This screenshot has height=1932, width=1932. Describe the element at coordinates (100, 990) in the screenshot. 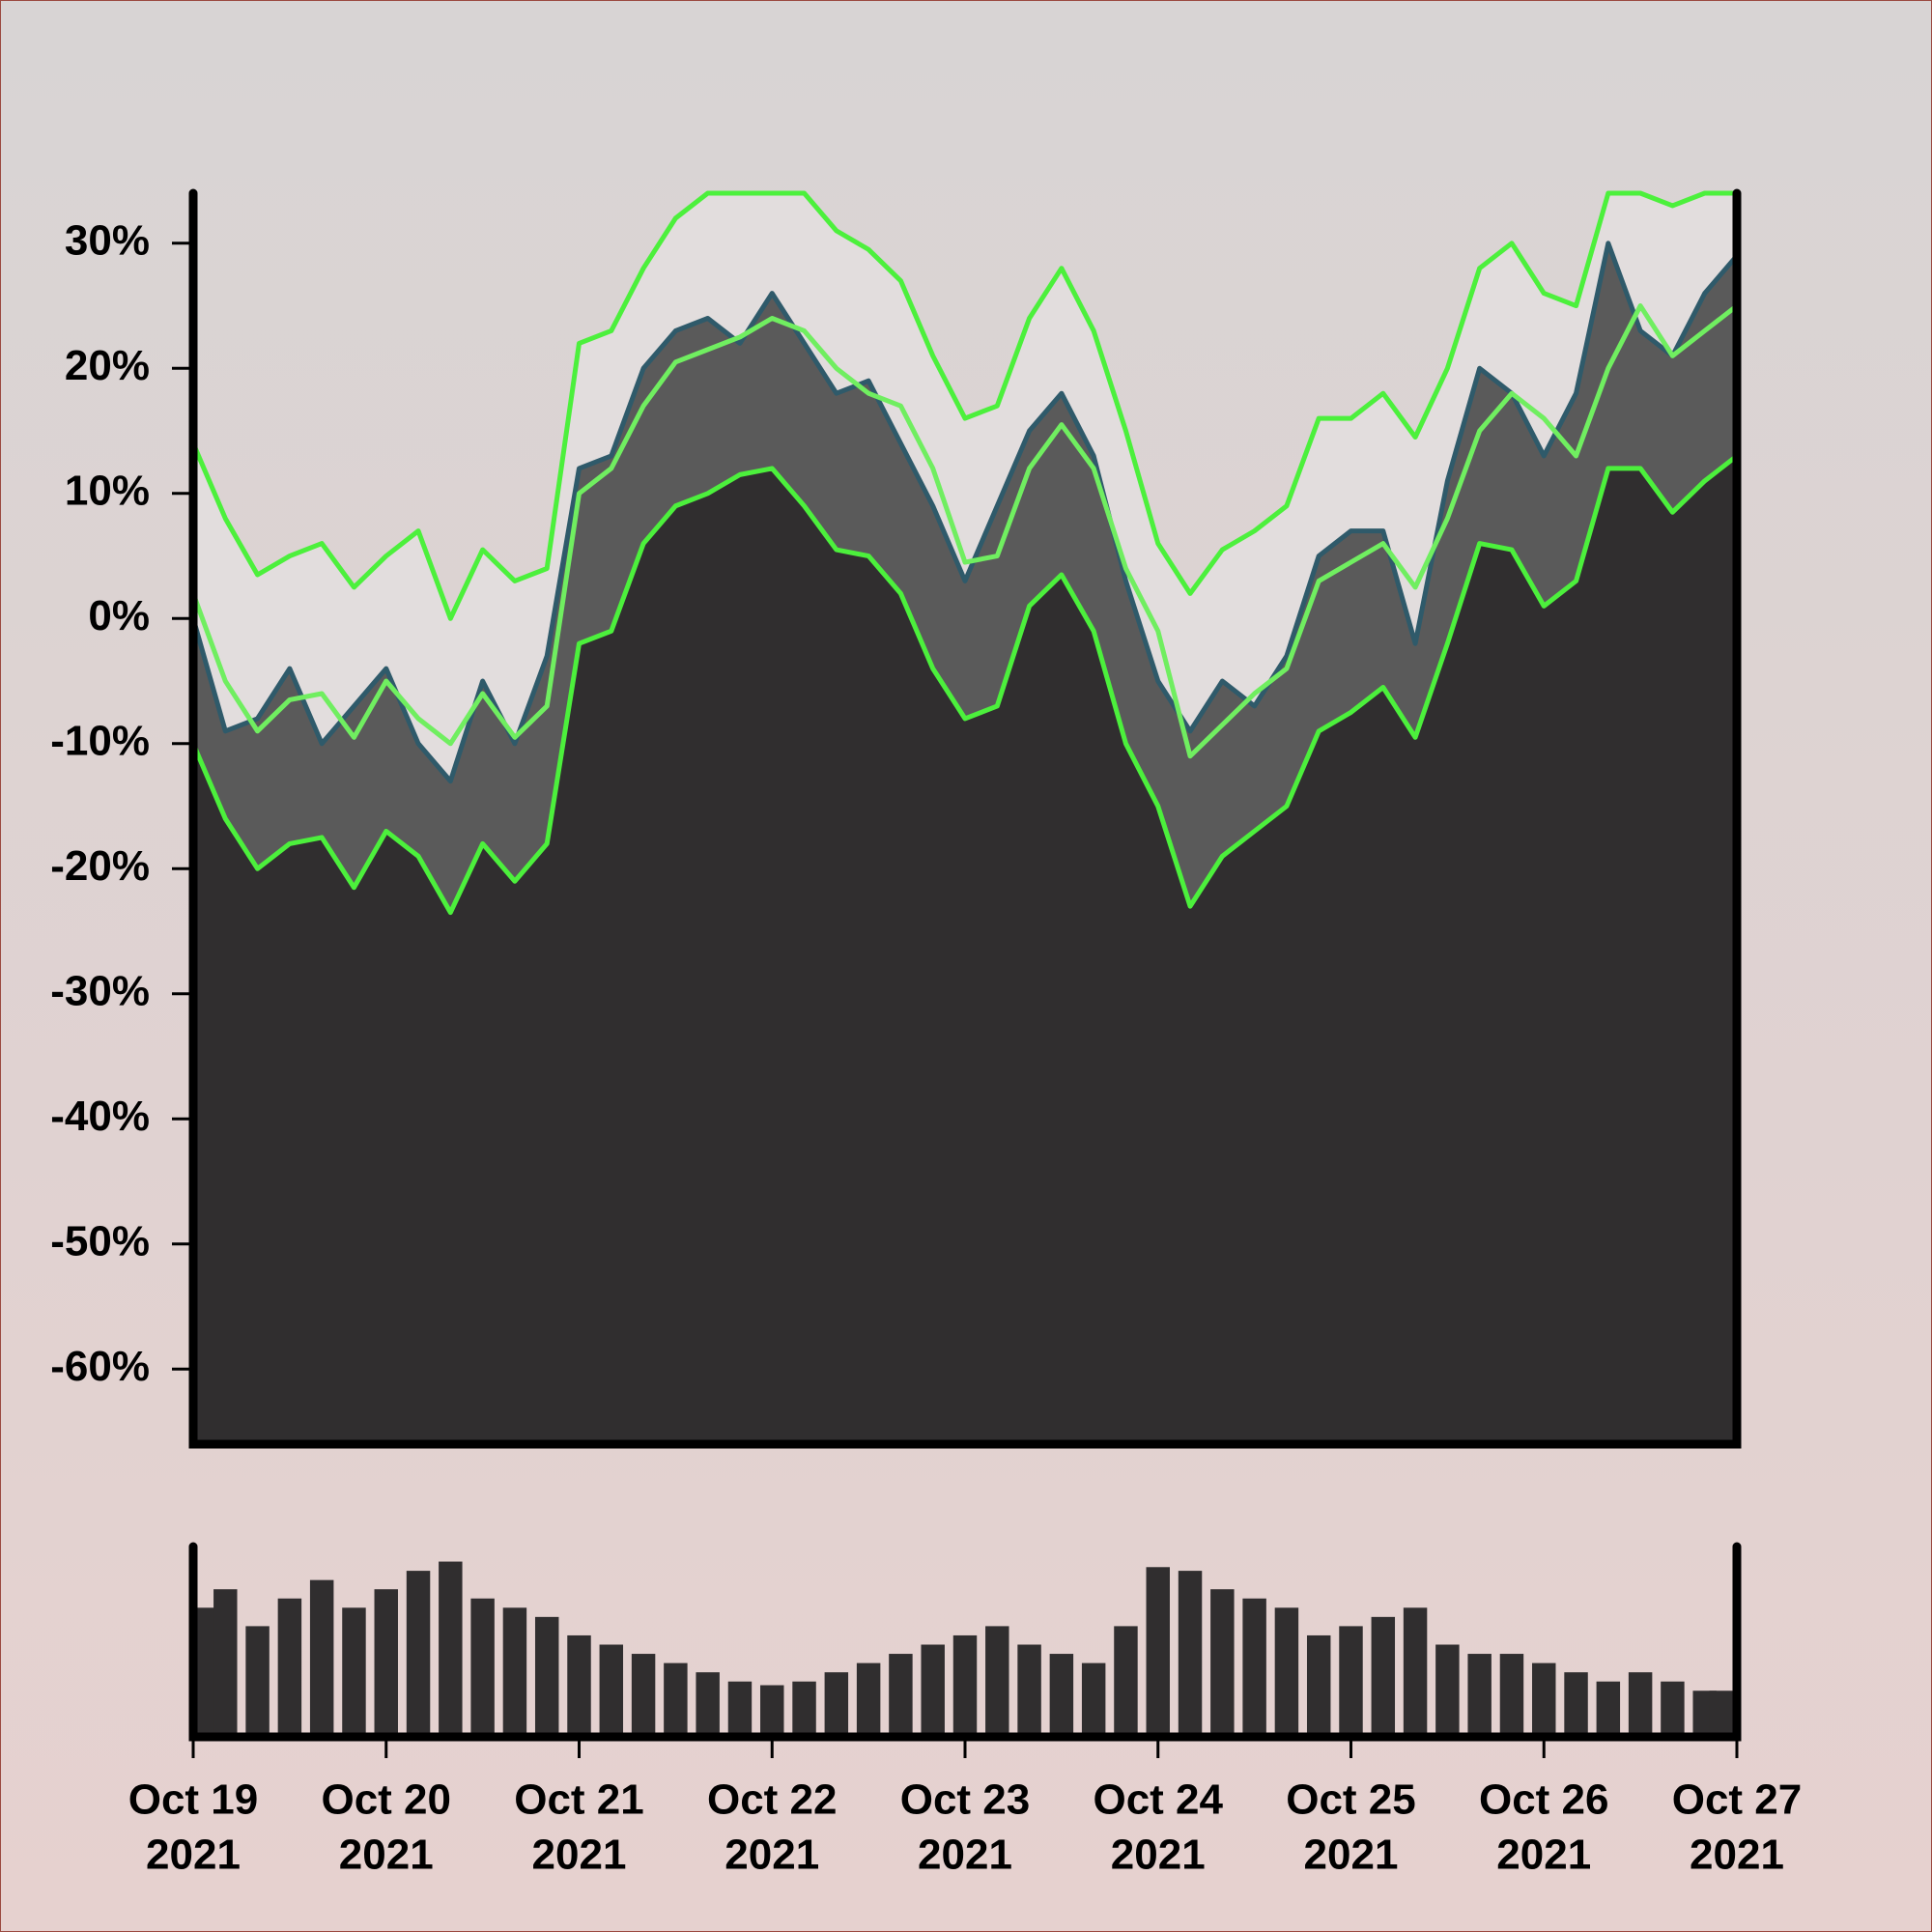

I see `y-tick-label: -30%` at that location.